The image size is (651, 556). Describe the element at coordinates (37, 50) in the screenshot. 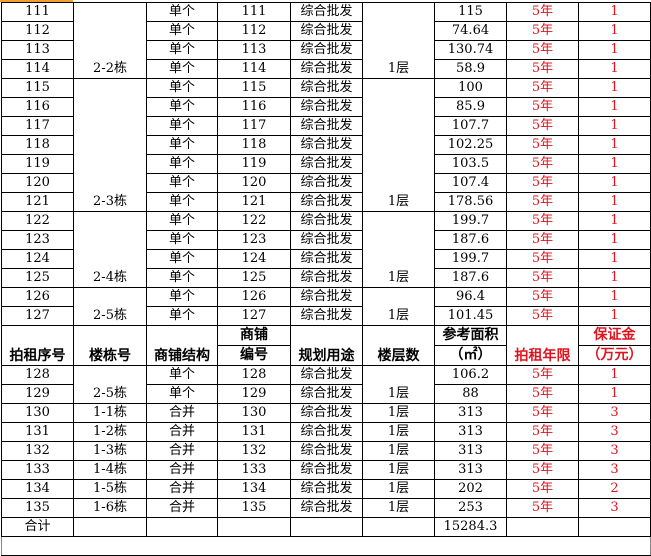

I see `lot-number-cell: 113` at that location.